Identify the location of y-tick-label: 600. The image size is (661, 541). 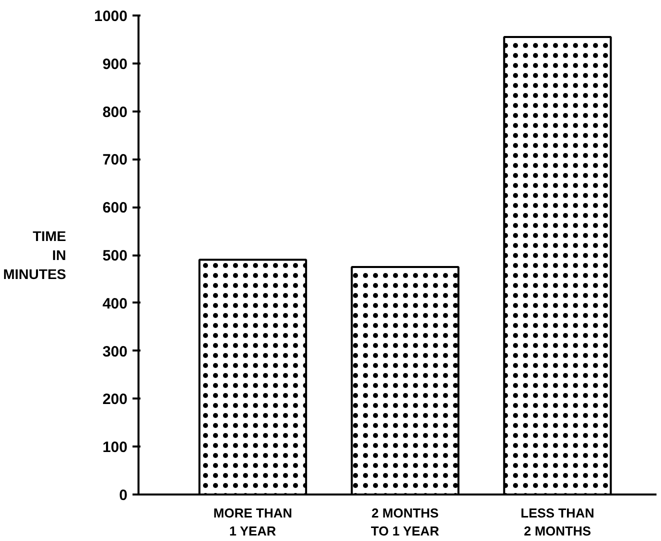
(115, 208).